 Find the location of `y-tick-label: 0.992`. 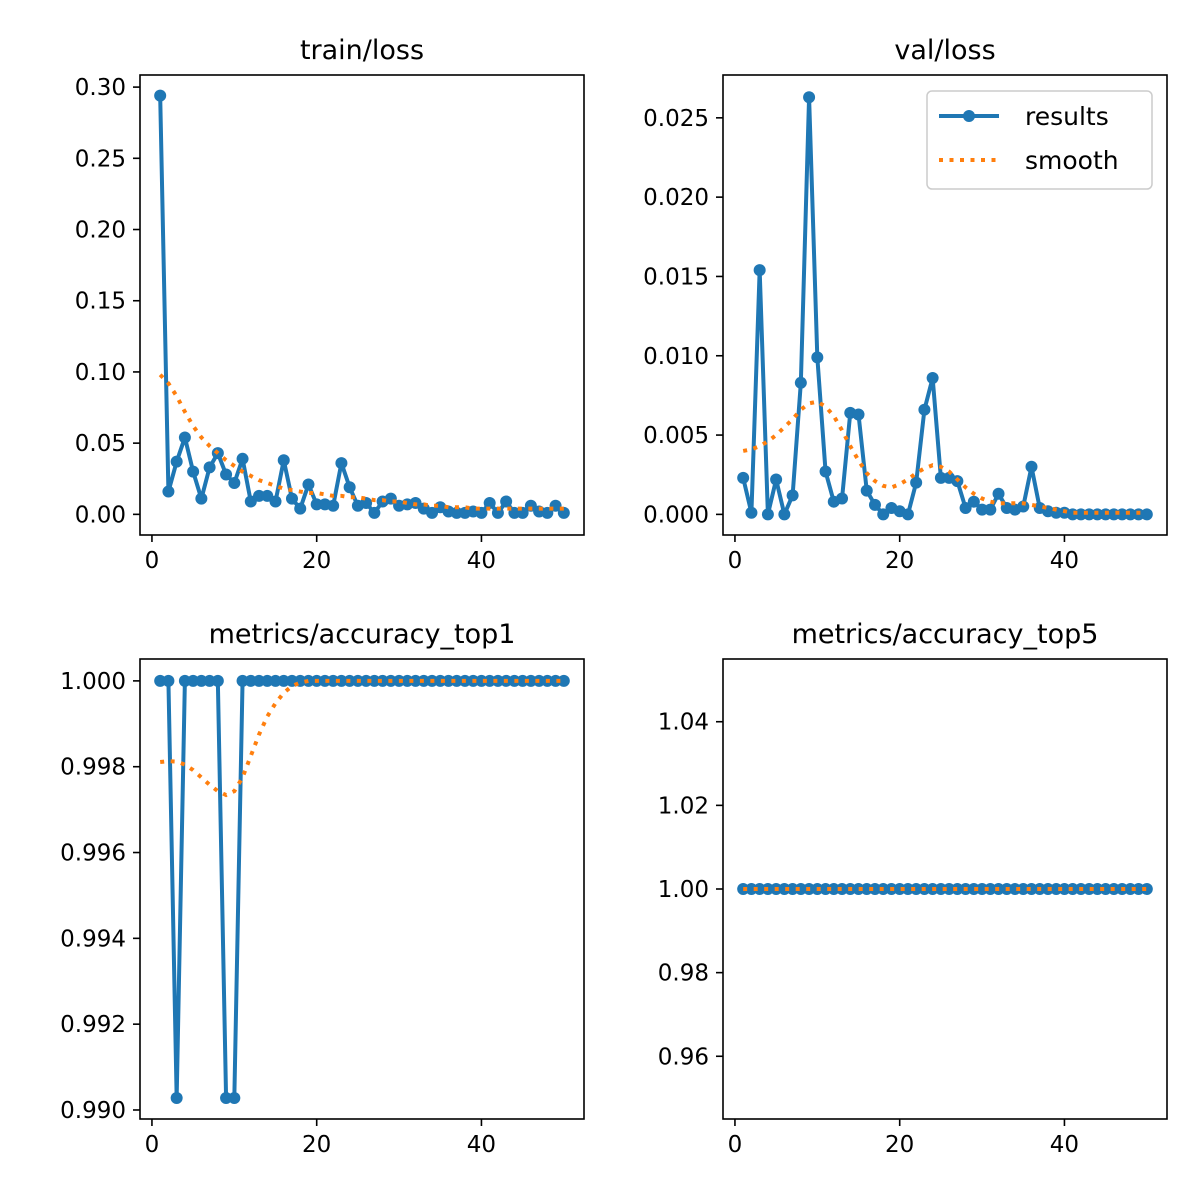

y-tick-label: 0.992 is located at coordinates (93, 1025).